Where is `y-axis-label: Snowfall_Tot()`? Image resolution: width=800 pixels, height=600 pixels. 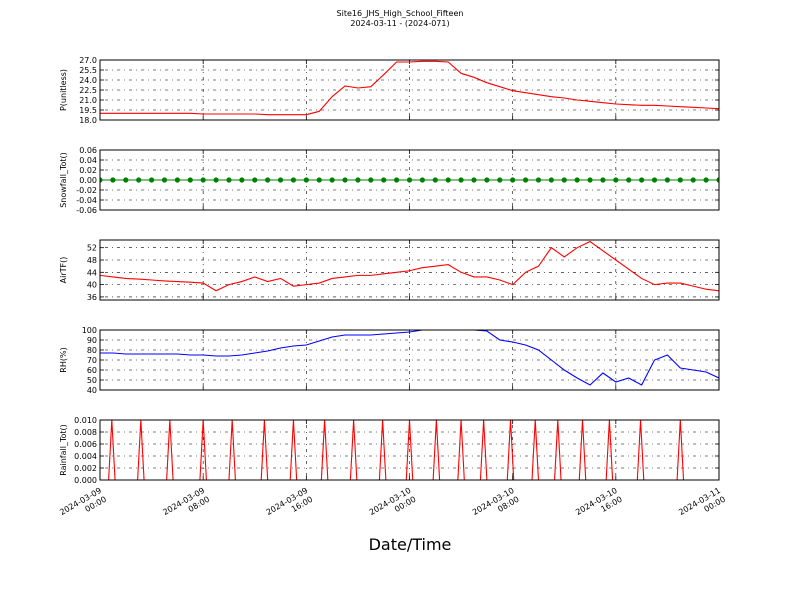 y-axis-label: Snowfall_Tot() is located at coordinates (63, 180).